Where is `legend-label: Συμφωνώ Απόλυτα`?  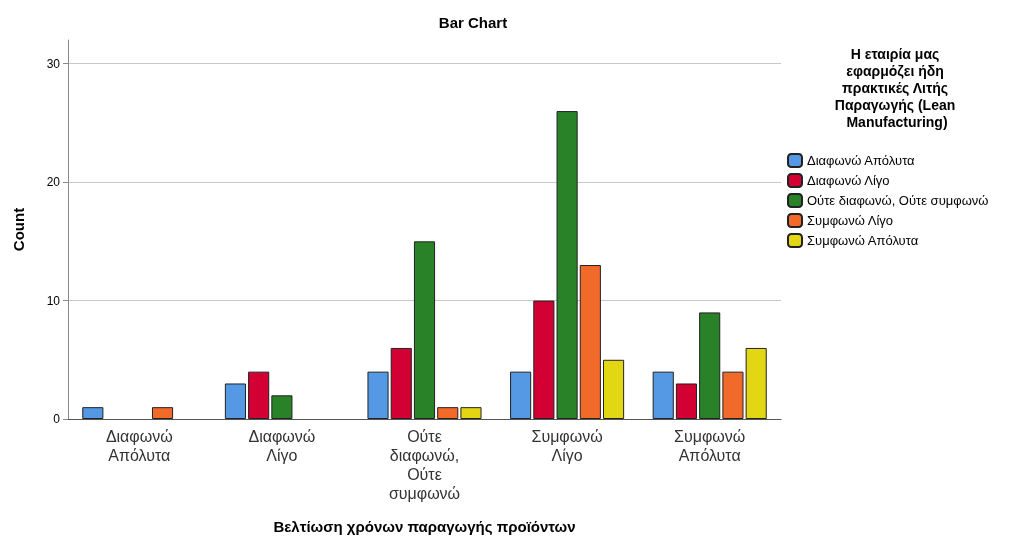
legend-label: Συμφωνώ Απόλυτα is located at coordinates (863, 240).